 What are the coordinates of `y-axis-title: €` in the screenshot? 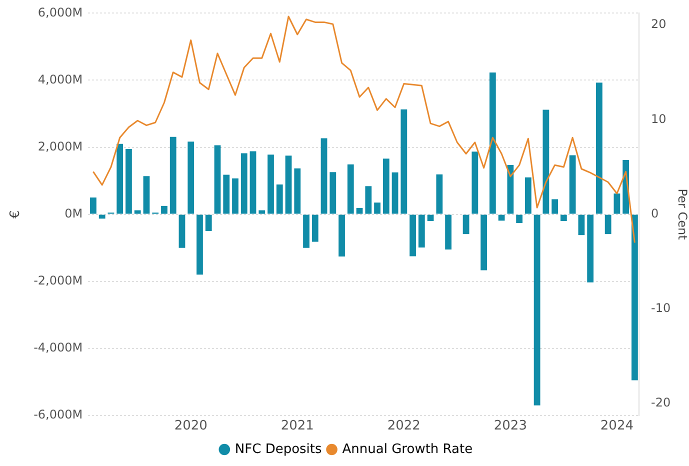 It's located at (16, 214).